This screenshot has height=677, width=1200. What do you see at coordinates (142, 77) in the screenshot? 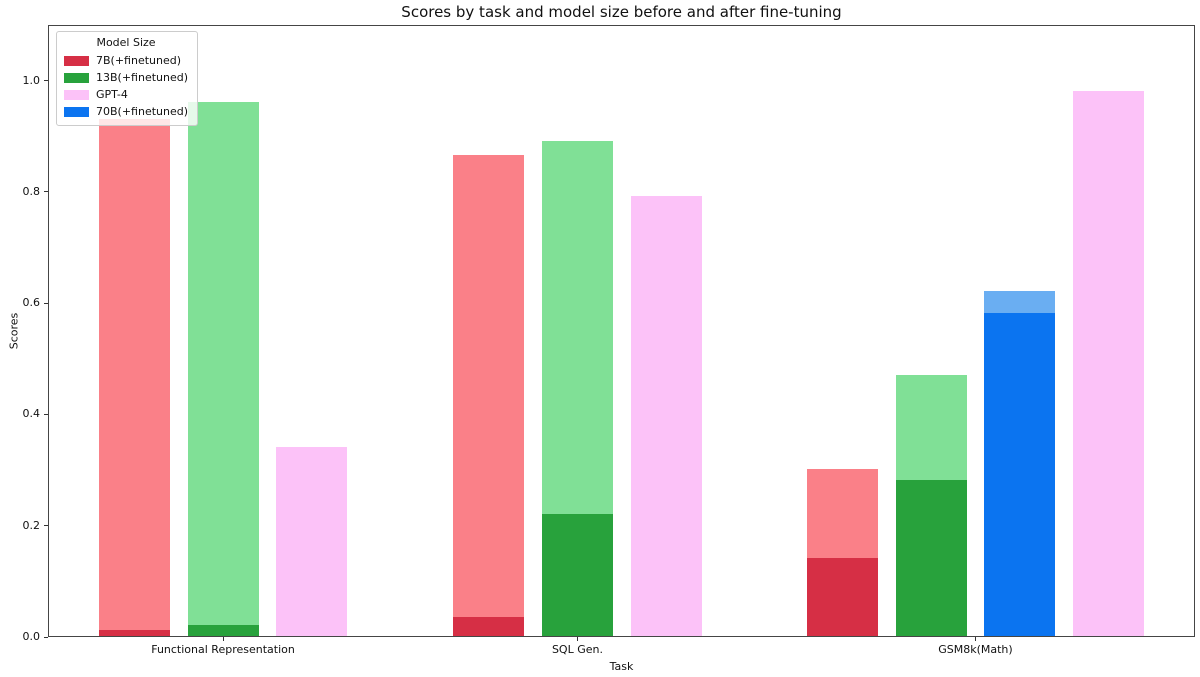
I see `legend-entry-label: 13B(+finetuned)` at bounding box center [142, 77].